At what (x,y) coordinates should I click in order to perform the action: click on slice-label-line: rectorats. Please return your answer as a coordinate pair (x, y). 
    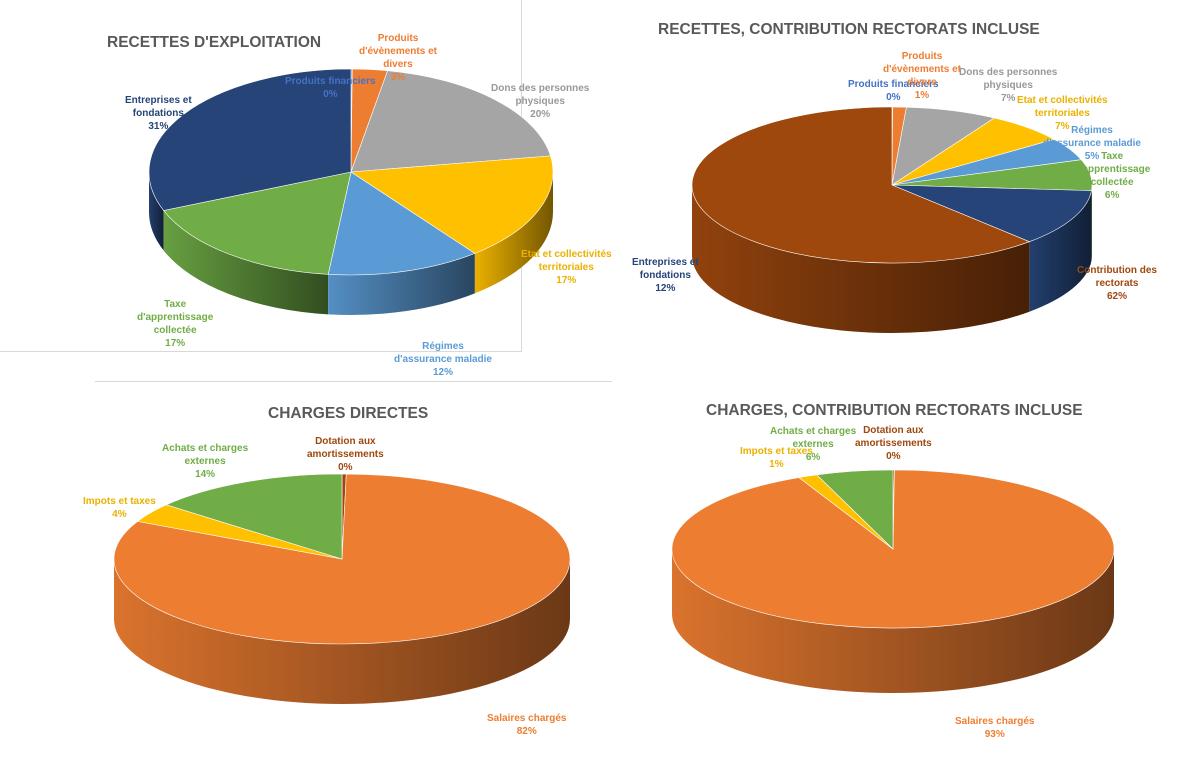
    Looking at the image, I should click on (1117, 283).